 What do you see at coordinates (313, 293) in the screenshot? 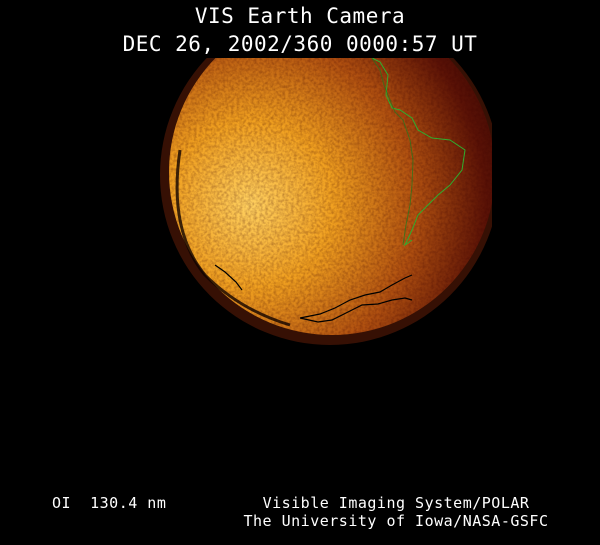
I see `coastline-antarctica` at bounding box center [313, 293].